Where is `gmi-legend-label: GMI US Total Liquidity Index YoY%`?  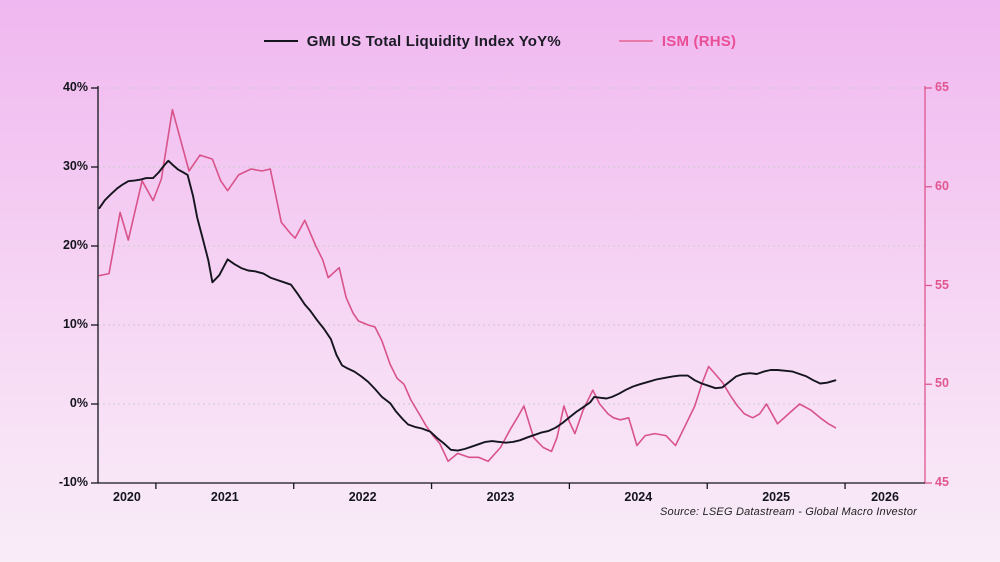 gmi-legend-label: GMI US Total Liquidity Index YoY% is located at coordinates (433, 41).